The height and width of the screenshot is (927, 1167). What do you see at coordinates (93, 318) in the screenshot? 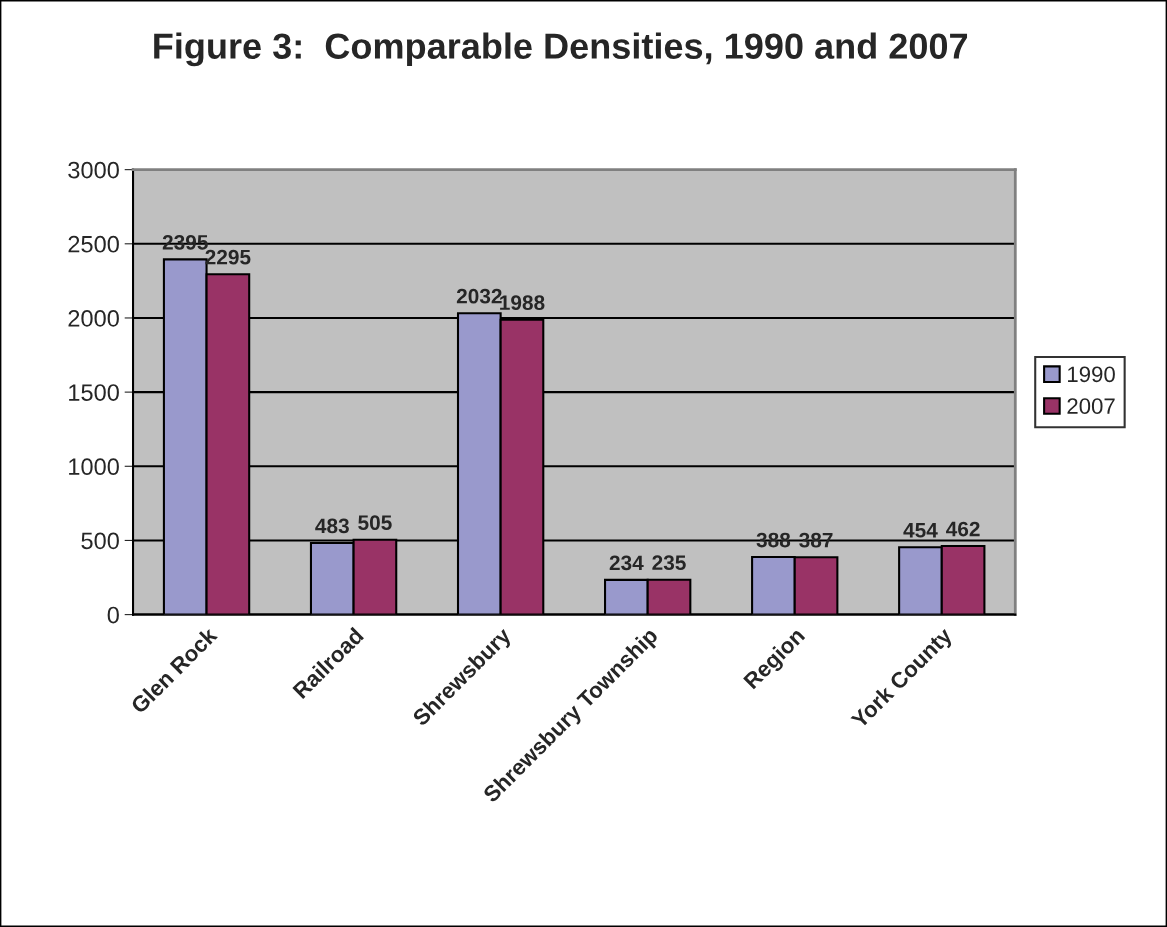
I see `y-tick-label: 2000` at bounding box center [93, 318].